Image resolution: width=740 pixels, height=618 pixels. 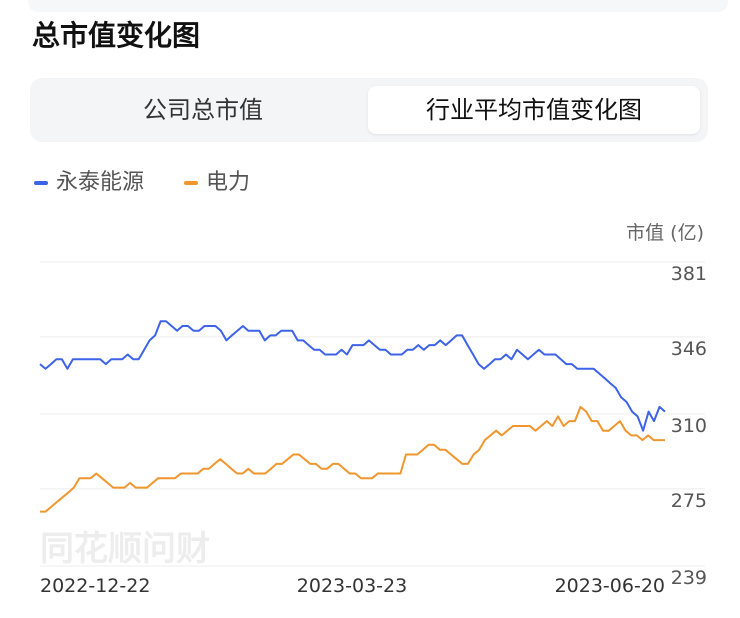 What do you see at coordinates (689, 349) in the screenshot?
I see `y-tick-label: 346` at bounding box center [689, 349].